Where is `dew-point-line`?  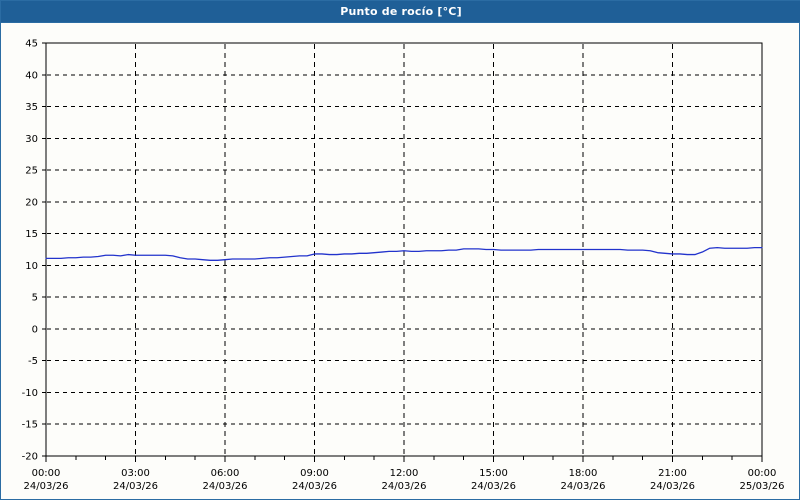 dew-point-line is located at coordinates (404, 253).